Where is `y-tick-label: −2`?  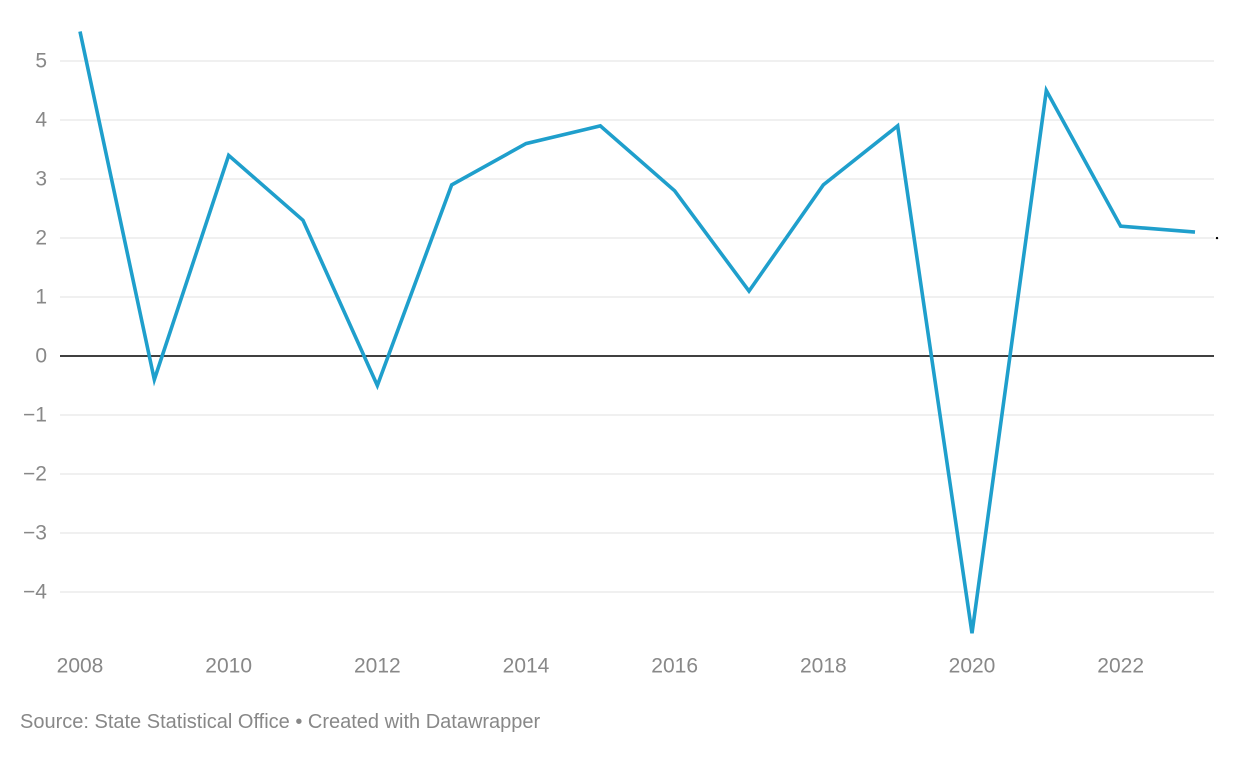 y-tick-label: −2 is located at coordinates (35, 474).